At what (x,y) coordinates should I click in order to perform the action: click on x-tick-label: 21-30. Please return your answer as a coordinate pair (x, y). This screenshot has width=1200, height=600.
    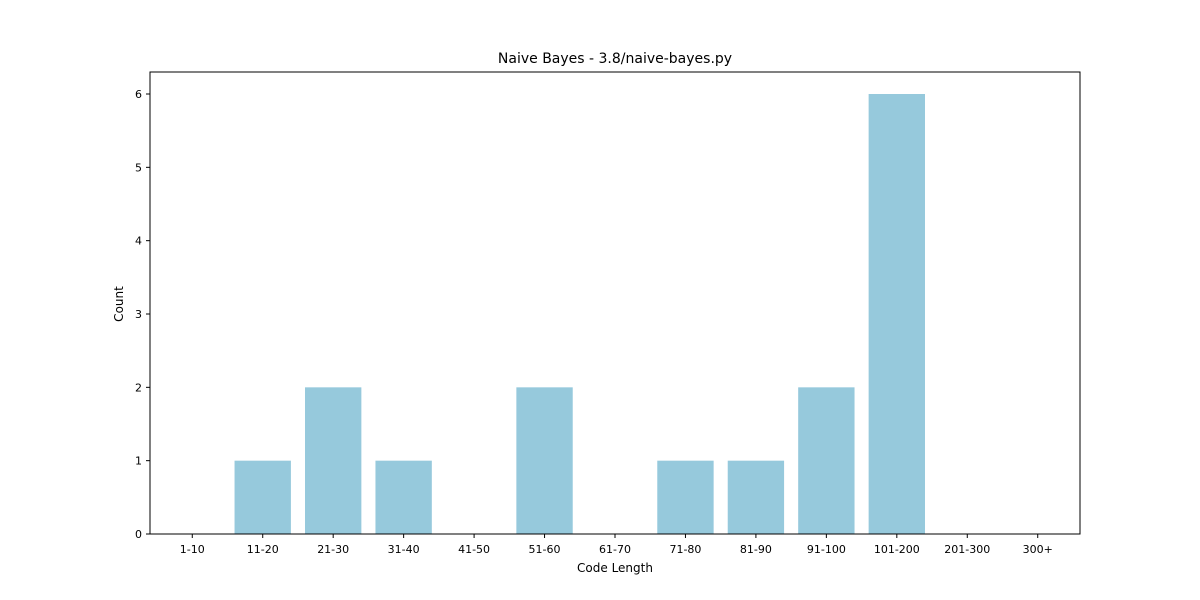
    Looking at the image, I should click on (333, 549).